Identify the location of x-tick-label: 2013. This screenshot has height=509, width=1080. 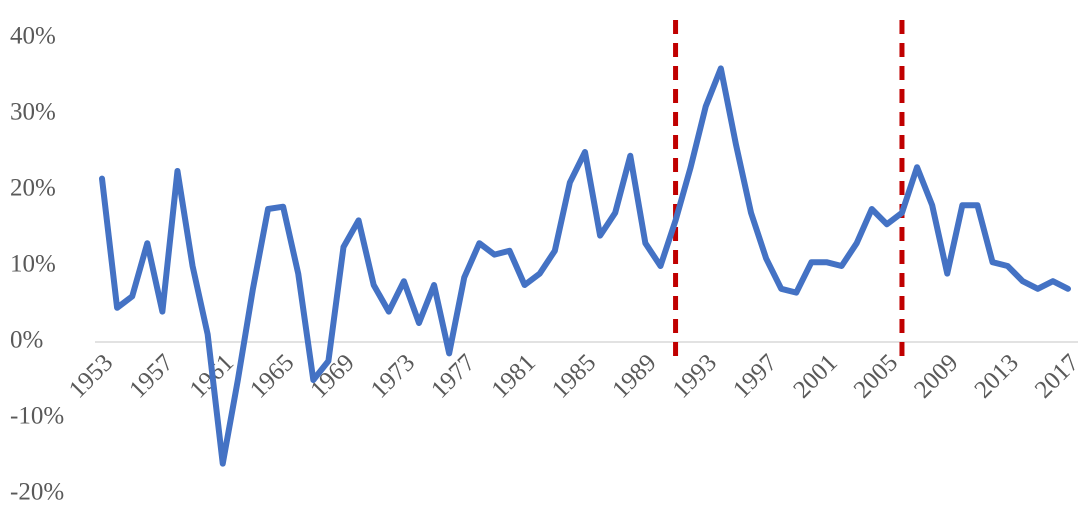
(996, 376).